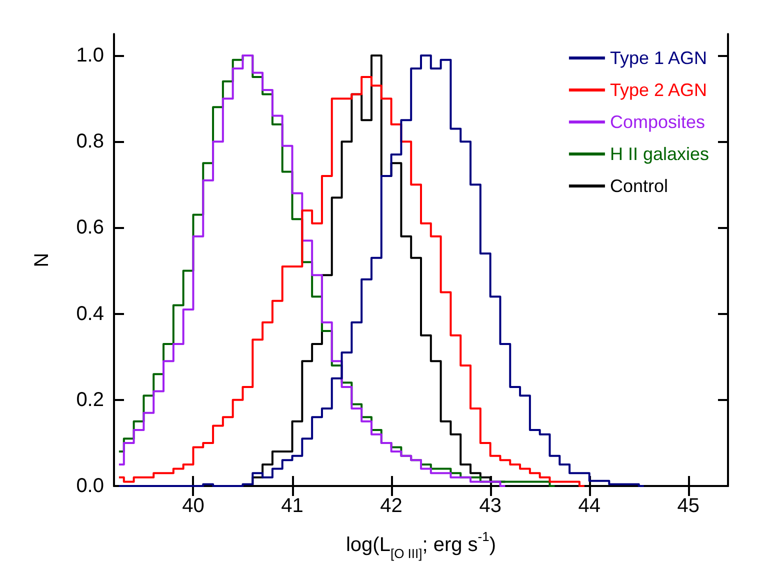  Describe the element at coordinates (193, 506) in the screenshot. I see `x-tick-label: 40` at that location.